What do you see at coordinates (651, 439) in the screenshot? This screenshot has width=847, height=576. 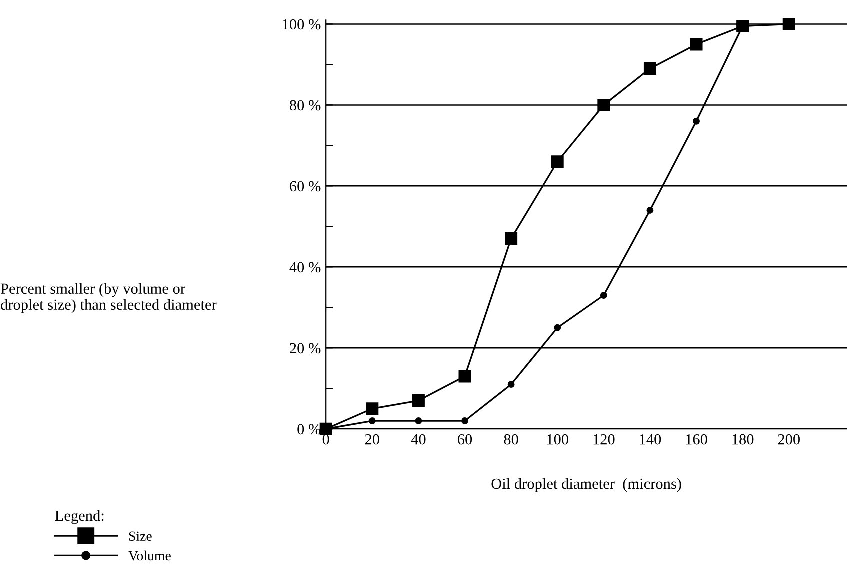 I see `x-tick-label: 140` at bounding box center [651, 439].